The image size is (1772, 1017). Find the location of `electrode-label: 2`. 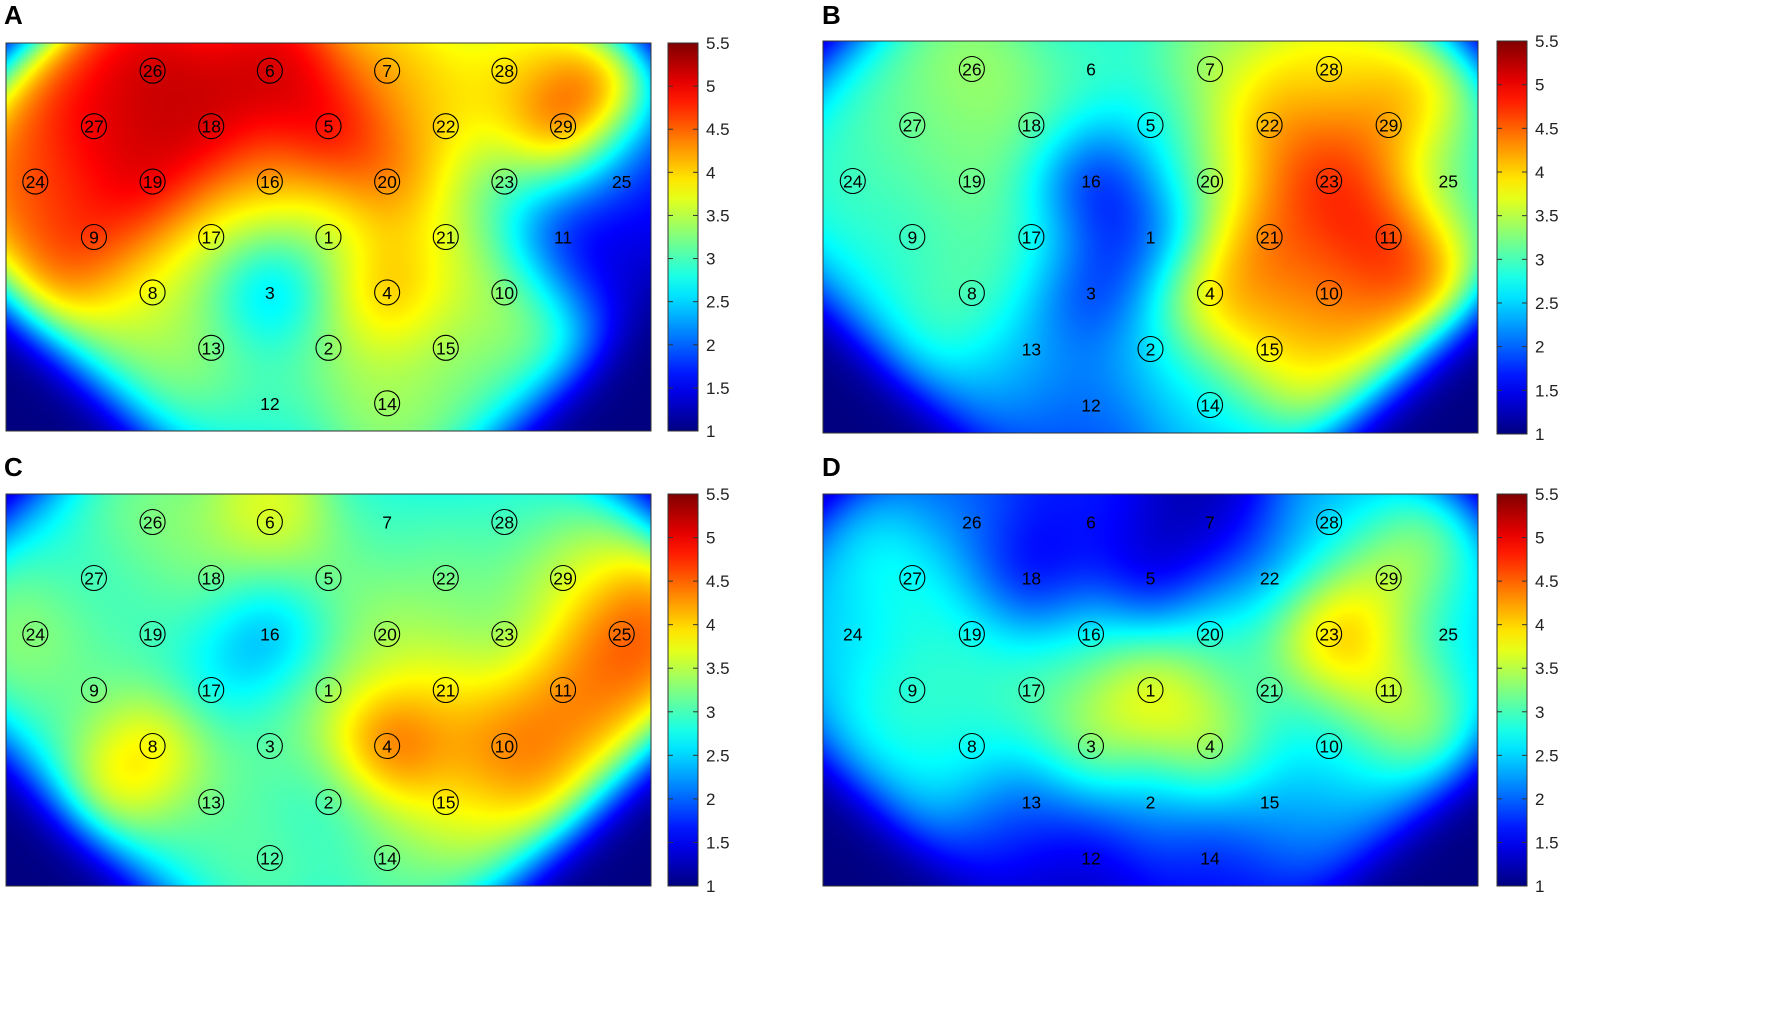

electrode-label: 2 is located at coordinates (1151, 803).